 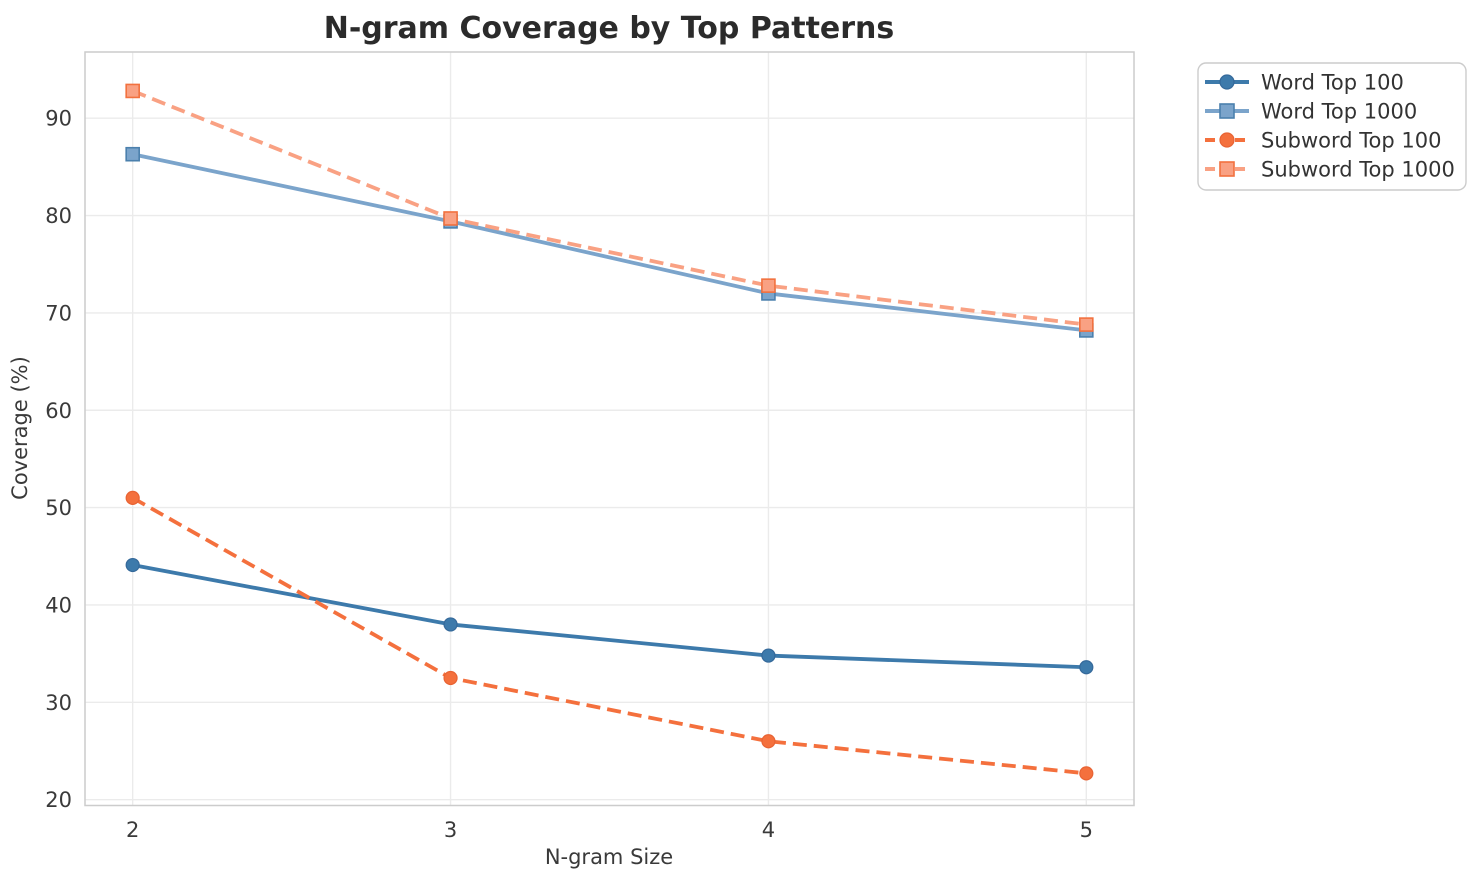 What do you see at coordinates (58, 313) in the screenshot?
I see `y-tick-label: 70` at bounding box center [58, 313].